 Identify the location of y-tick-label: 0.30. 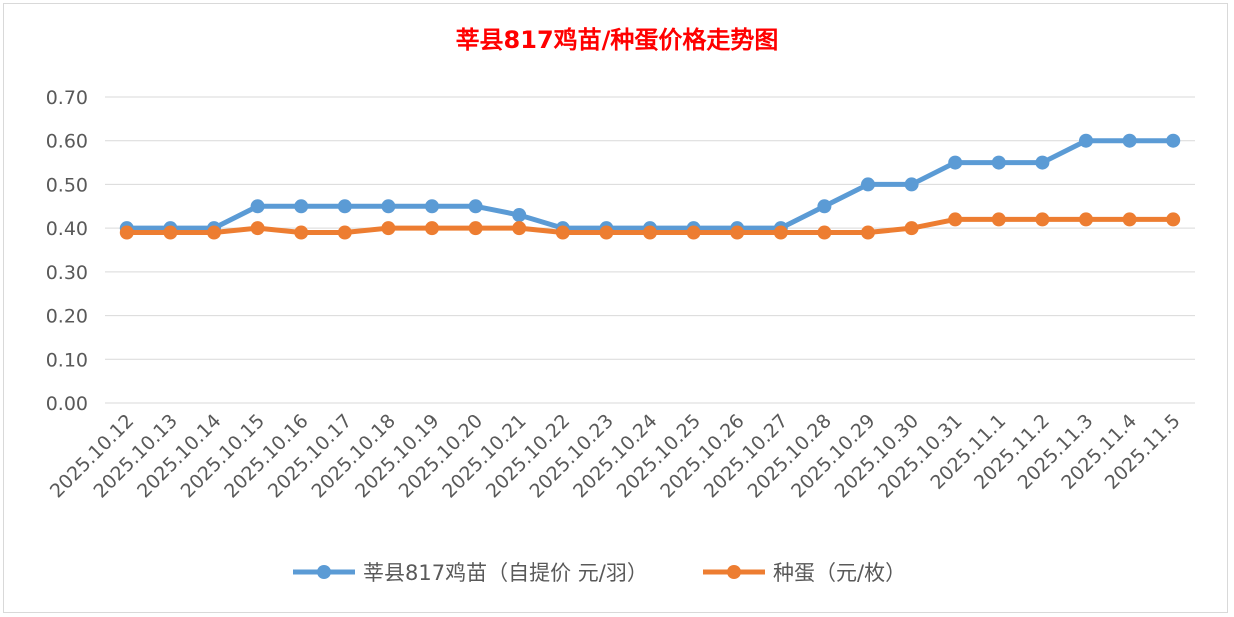
(67, 273).